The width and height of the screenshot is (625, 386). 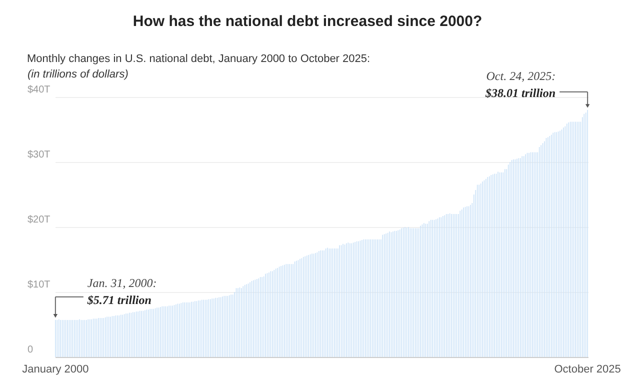 What do you see at coordinates (307, 21) in the screenshot?
I see `chart-title: How has the national debt increased since 2000?` at bounding box center [307, 21].